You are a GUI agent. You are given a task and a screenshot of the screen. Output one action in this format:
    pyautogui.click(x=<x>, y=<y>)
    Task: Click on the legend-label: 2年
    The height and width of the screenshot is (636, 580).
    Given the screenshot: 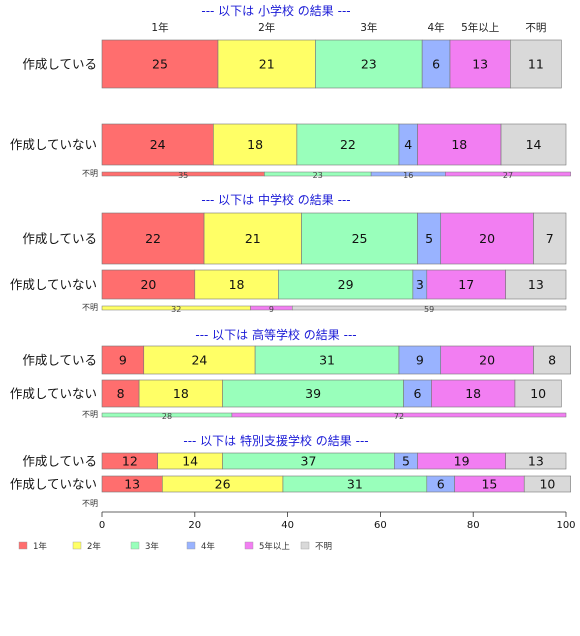 What is the action you would take?
    pyautogui.click(x=94, y=546)
    